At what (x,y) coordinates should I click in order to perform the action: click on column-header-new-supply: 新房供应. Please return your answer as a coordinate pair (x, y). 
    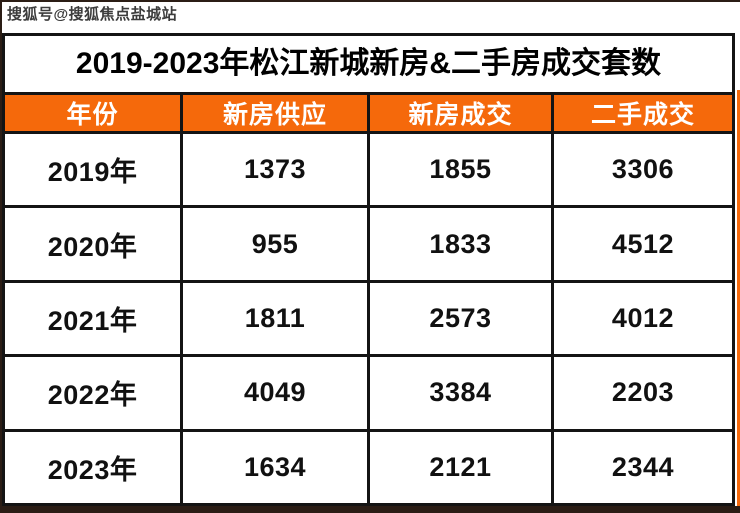
    Looking at the image, I should click on (275, 113).